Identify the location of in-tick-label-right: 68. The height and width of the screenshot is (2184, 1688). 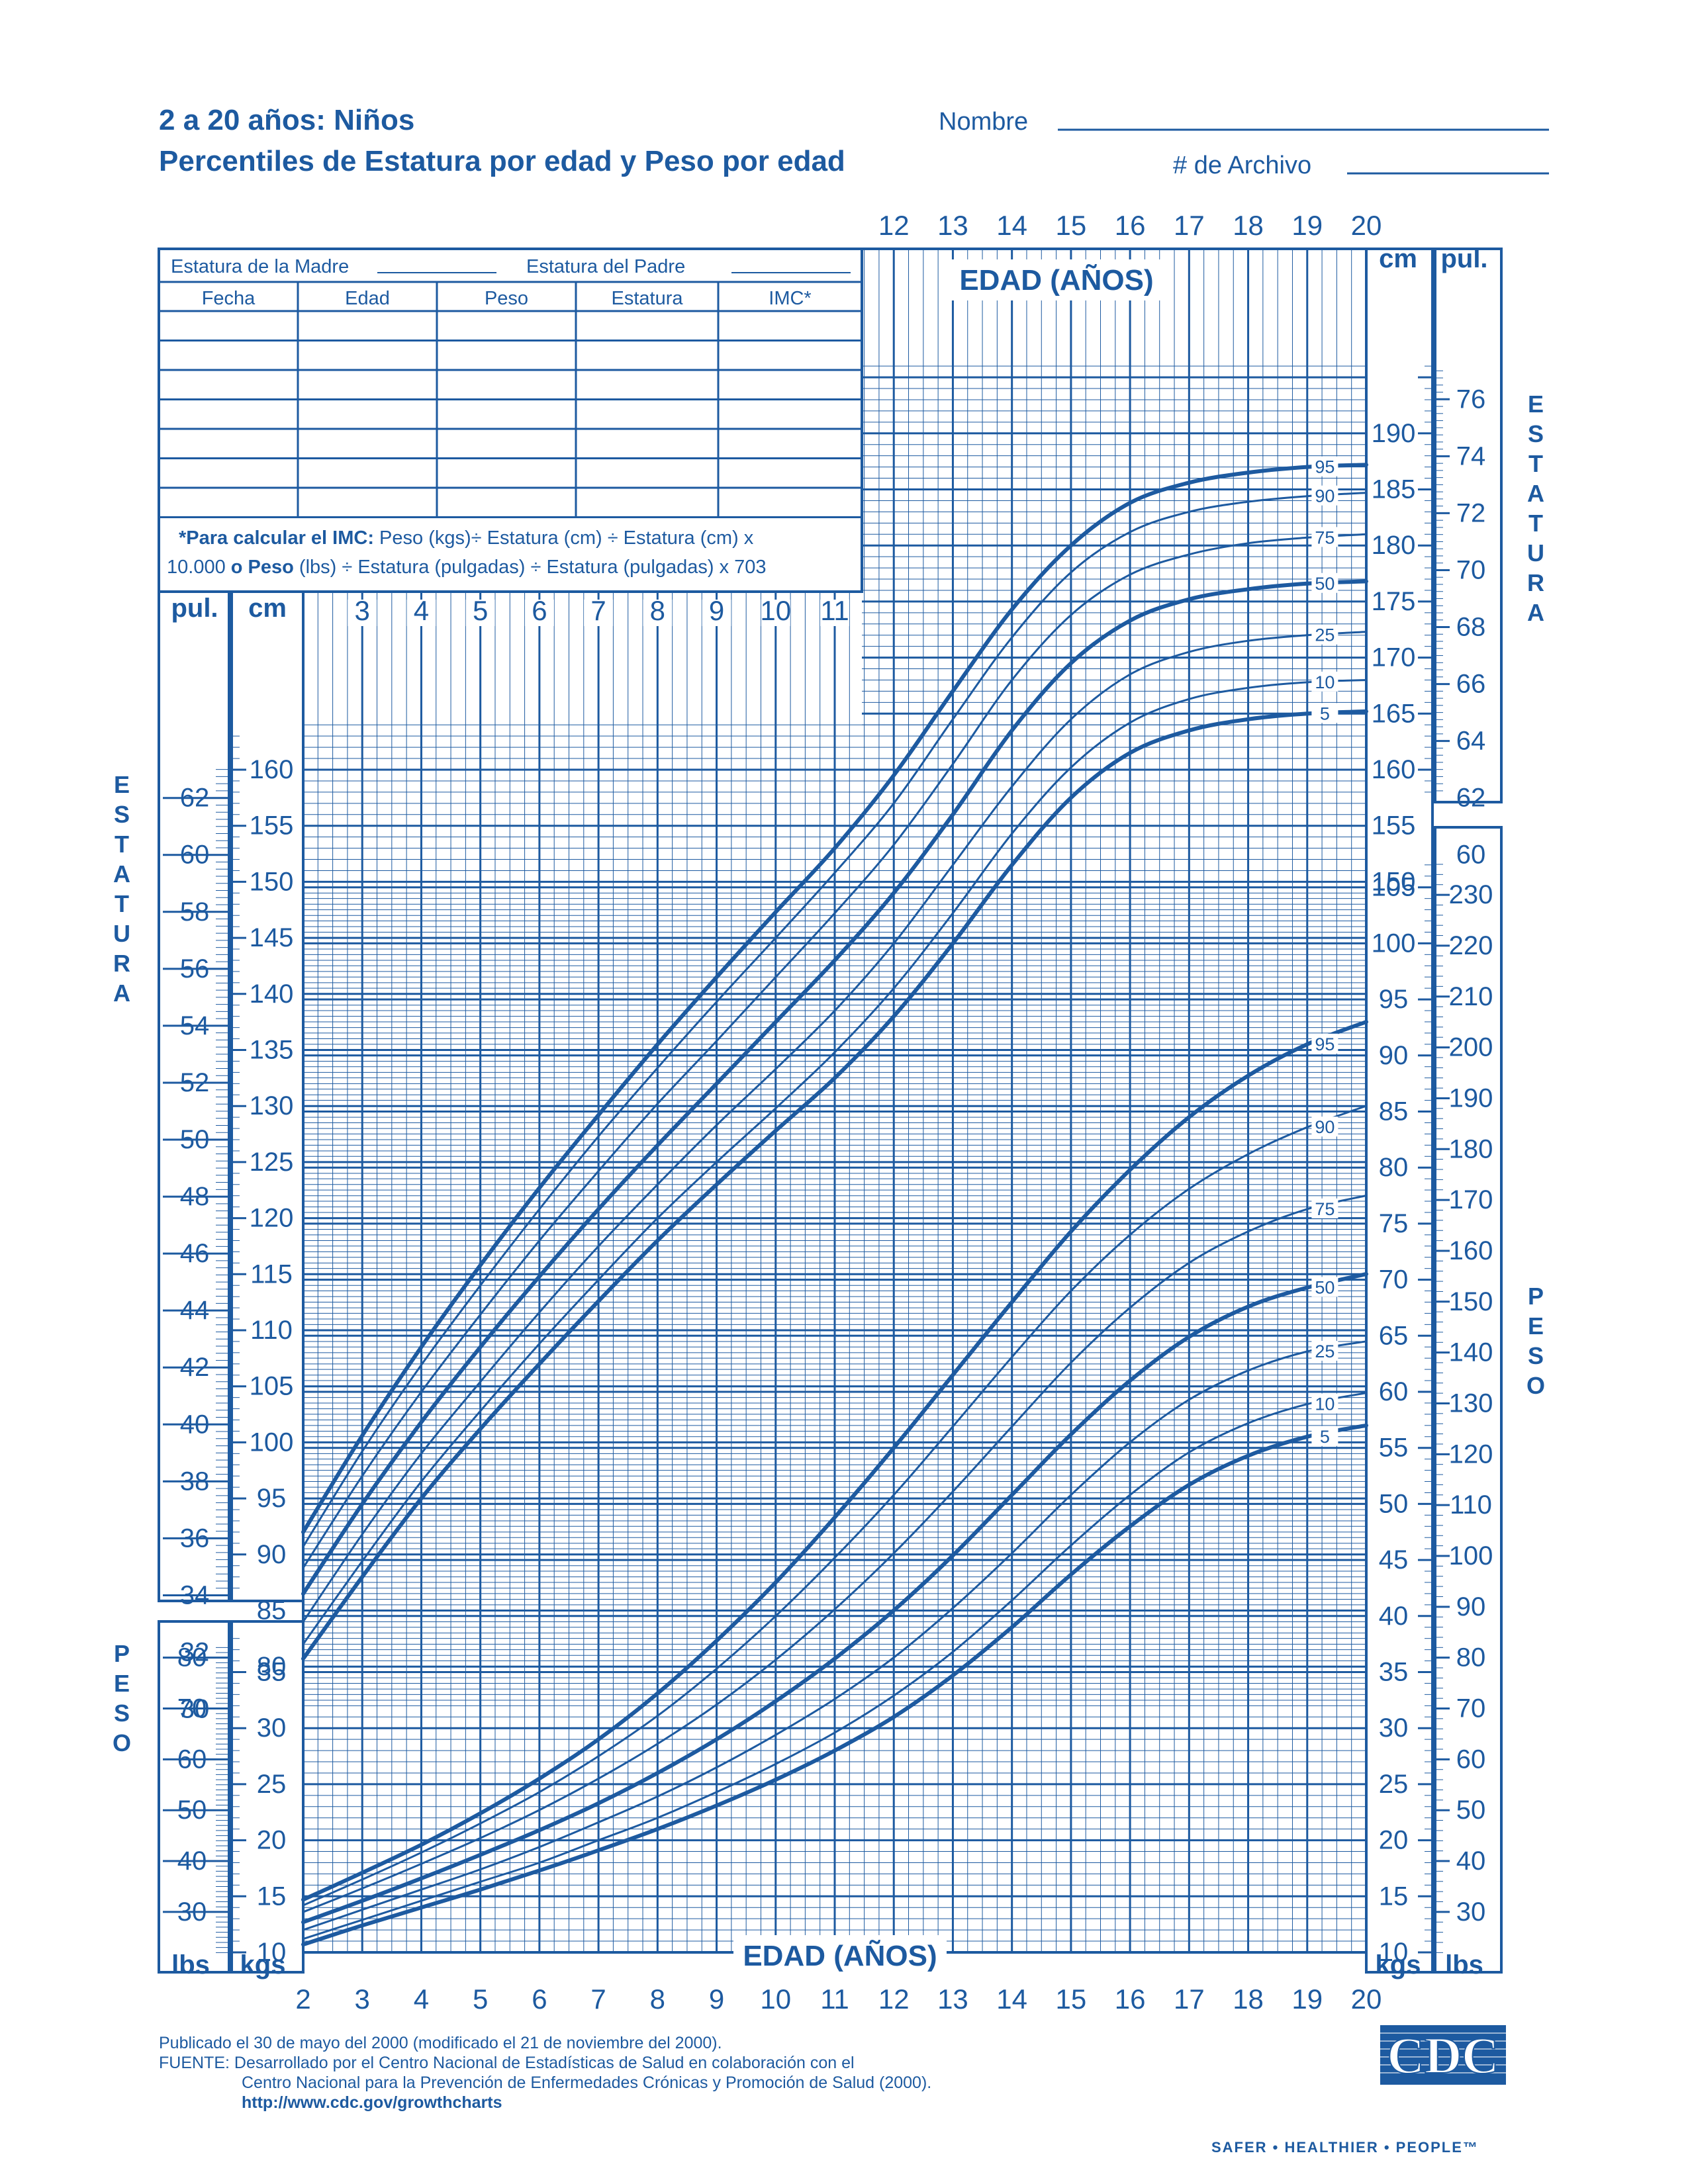
(1471, 627).